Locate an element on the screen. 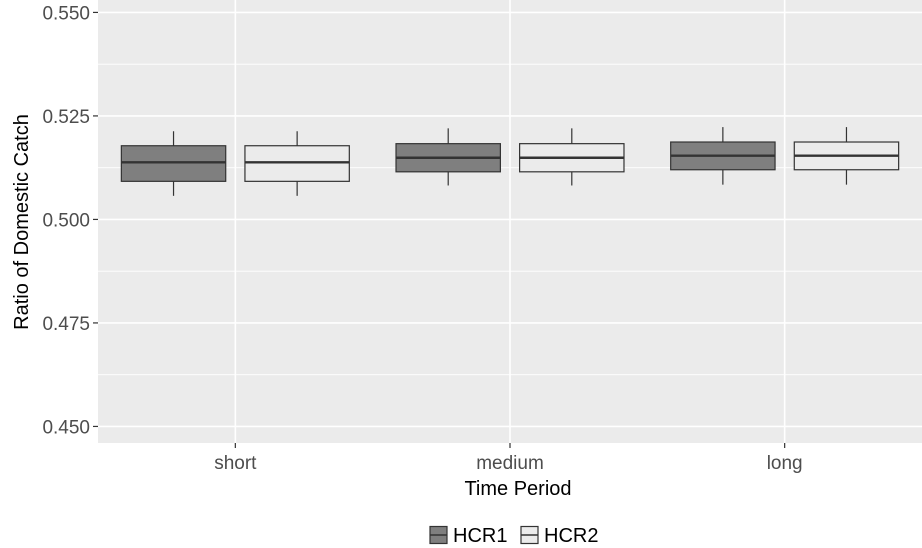 The width and height of the screenshot is (922, 548). x-tick-label: short is located at coordinates (235, 463).